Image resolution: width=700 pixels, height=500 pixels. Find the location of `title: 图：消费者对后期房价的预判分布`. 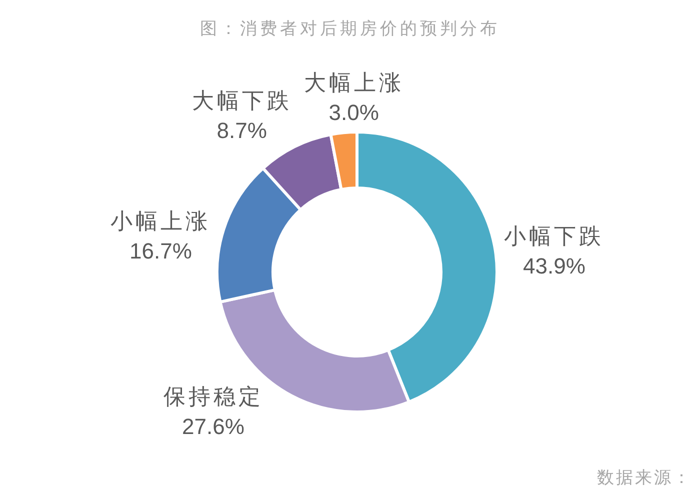

title: 图：消费者对后期房价的预判分布 is located at coordinates (350, 28).